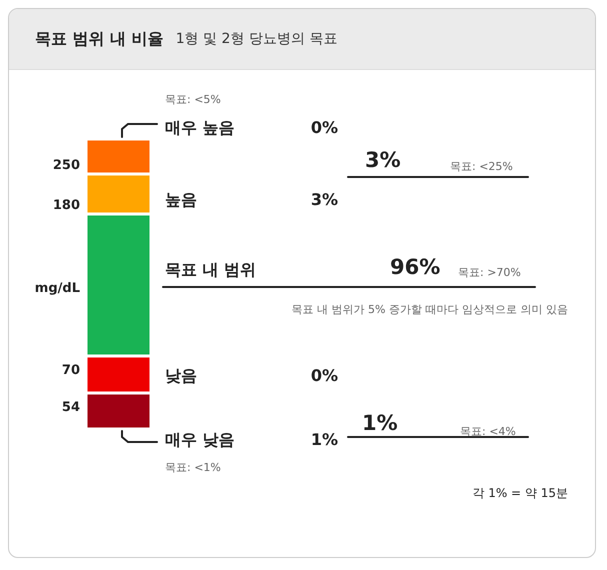 This screenshot has height=570, width=607. What do you see at coordinates (380, 423) in the screenshot?
I see `text: 1%` at bounding box center [380, 423].